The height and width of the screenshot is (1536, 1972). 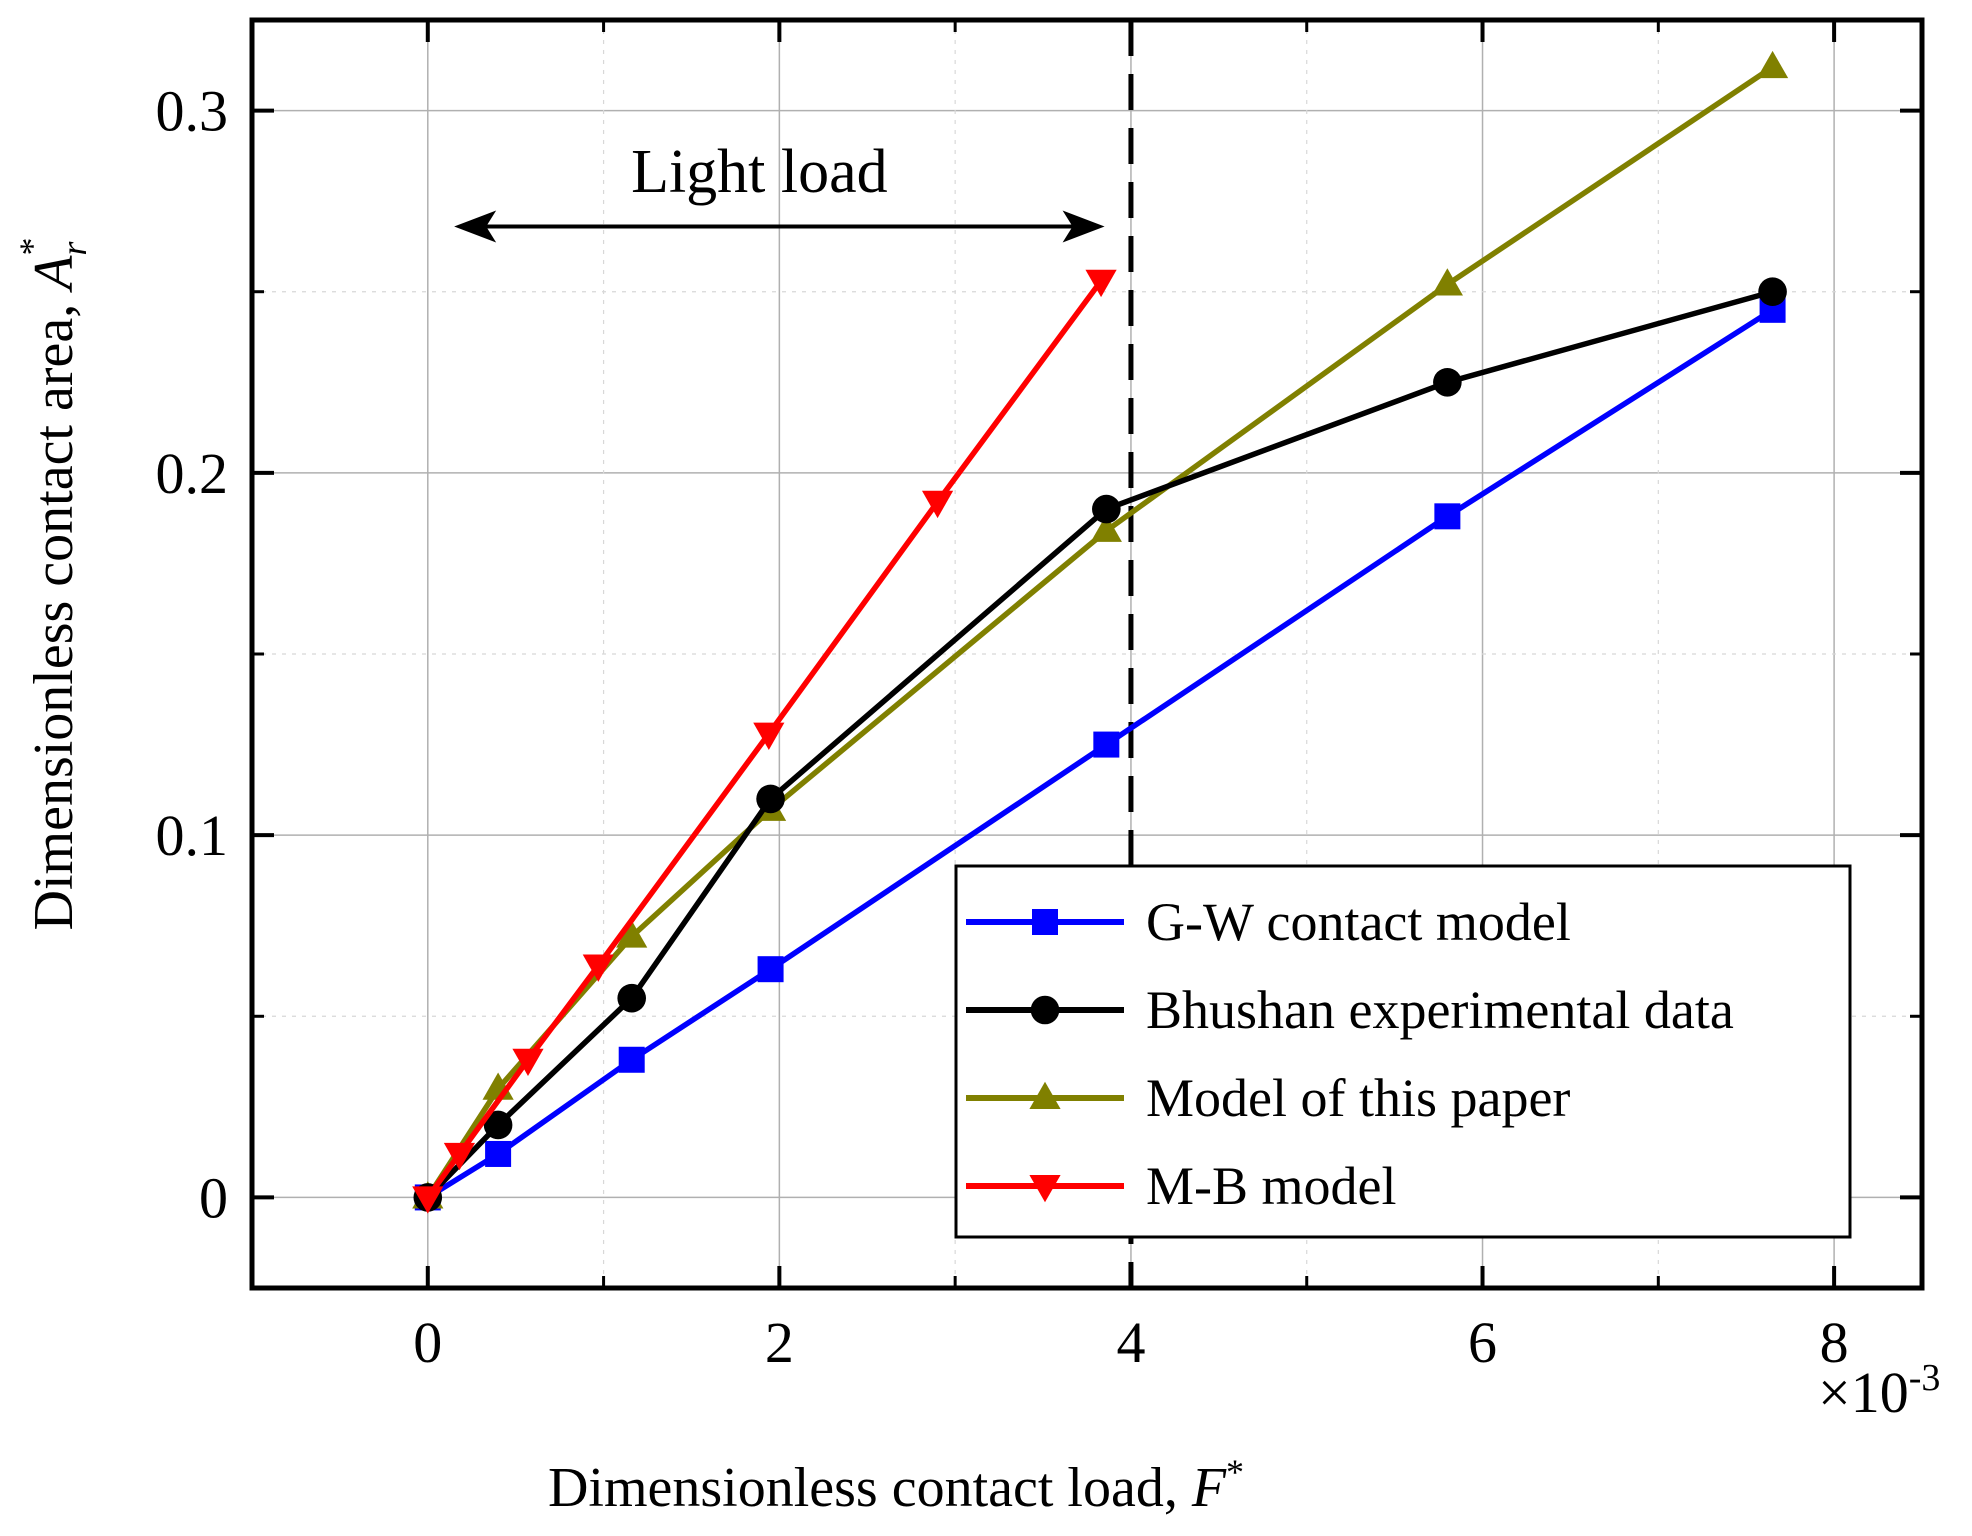 What do you see at coordinates (1482, 1342) in the screenshot?
I see `x-tick-label: 6` at bounding box center [1482, 1342].